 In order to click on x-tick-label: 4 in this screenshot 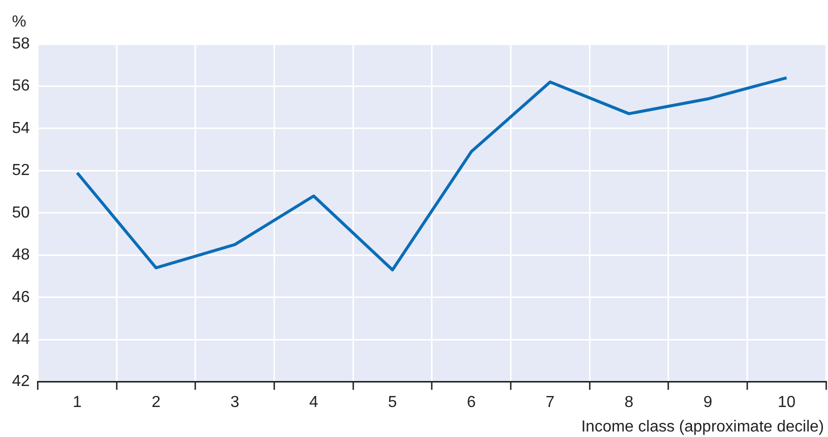, I will do `click(313, 402)`.